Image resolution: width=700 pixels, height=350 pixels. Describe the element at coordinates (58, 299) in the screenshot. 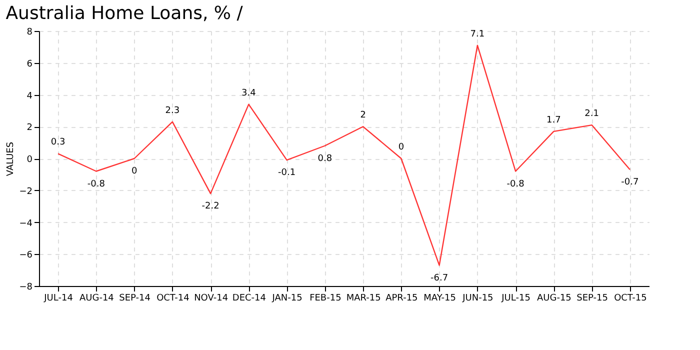

I see `x-tick-label: JUL-14` at that location.